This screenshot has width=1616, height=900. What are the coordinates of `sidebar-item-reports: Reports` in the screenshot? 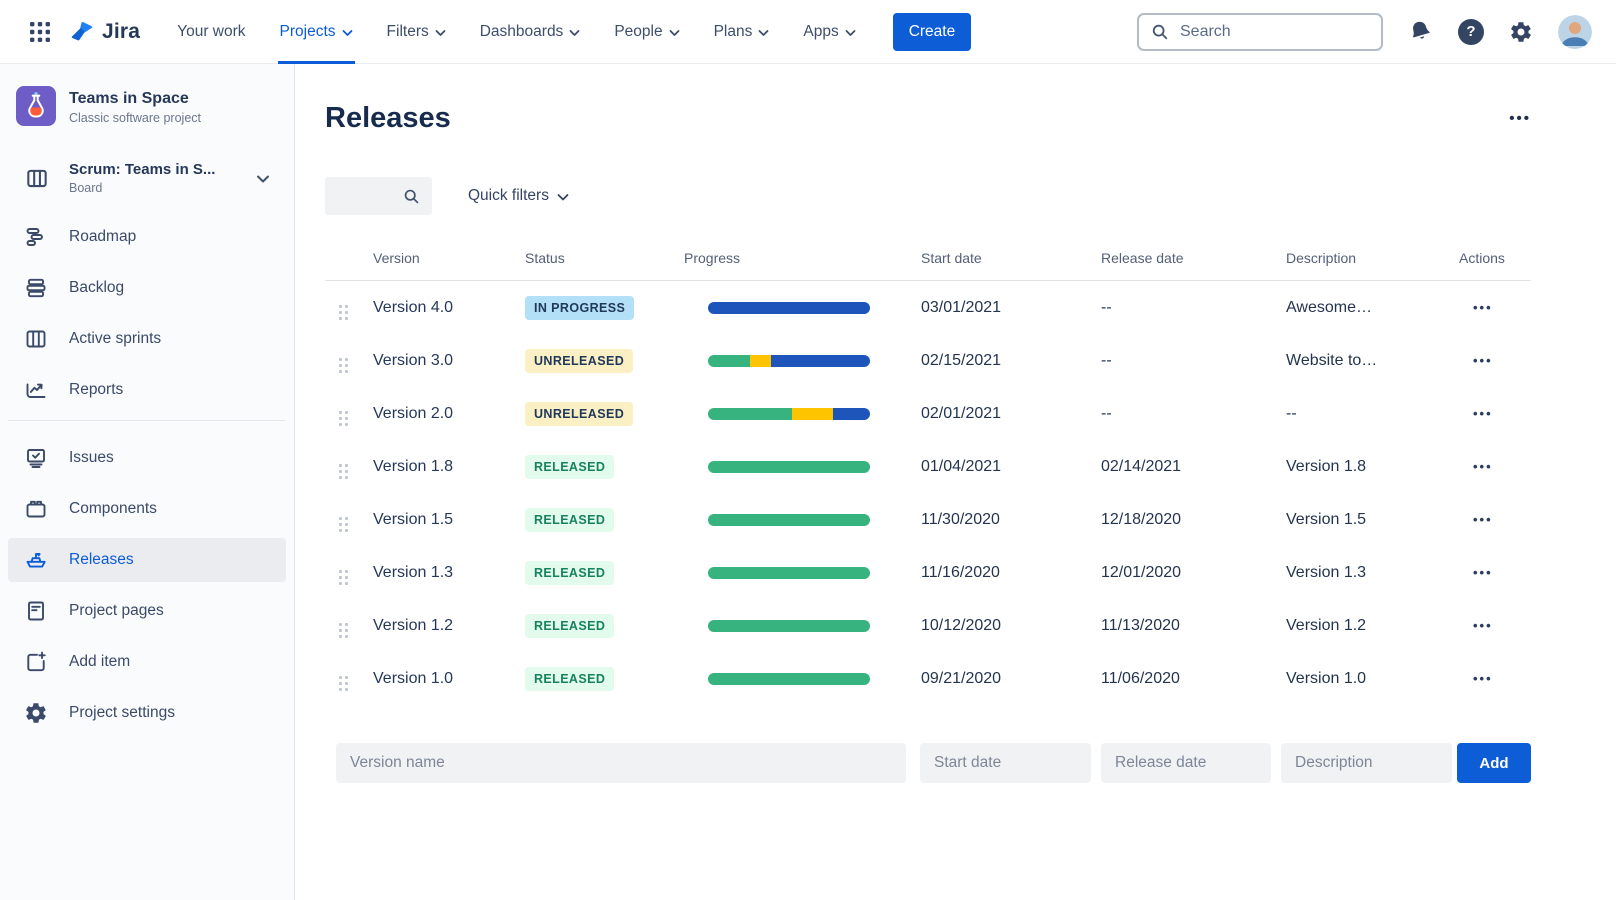 It's located at (147, 390).